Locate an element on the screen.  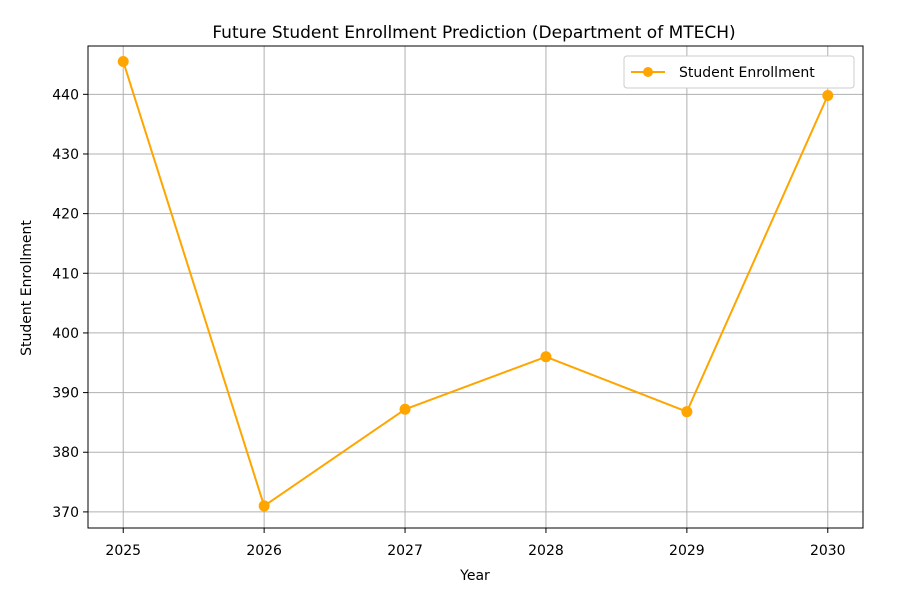
legend-marker-swatch is located at coordinates (648, 72).